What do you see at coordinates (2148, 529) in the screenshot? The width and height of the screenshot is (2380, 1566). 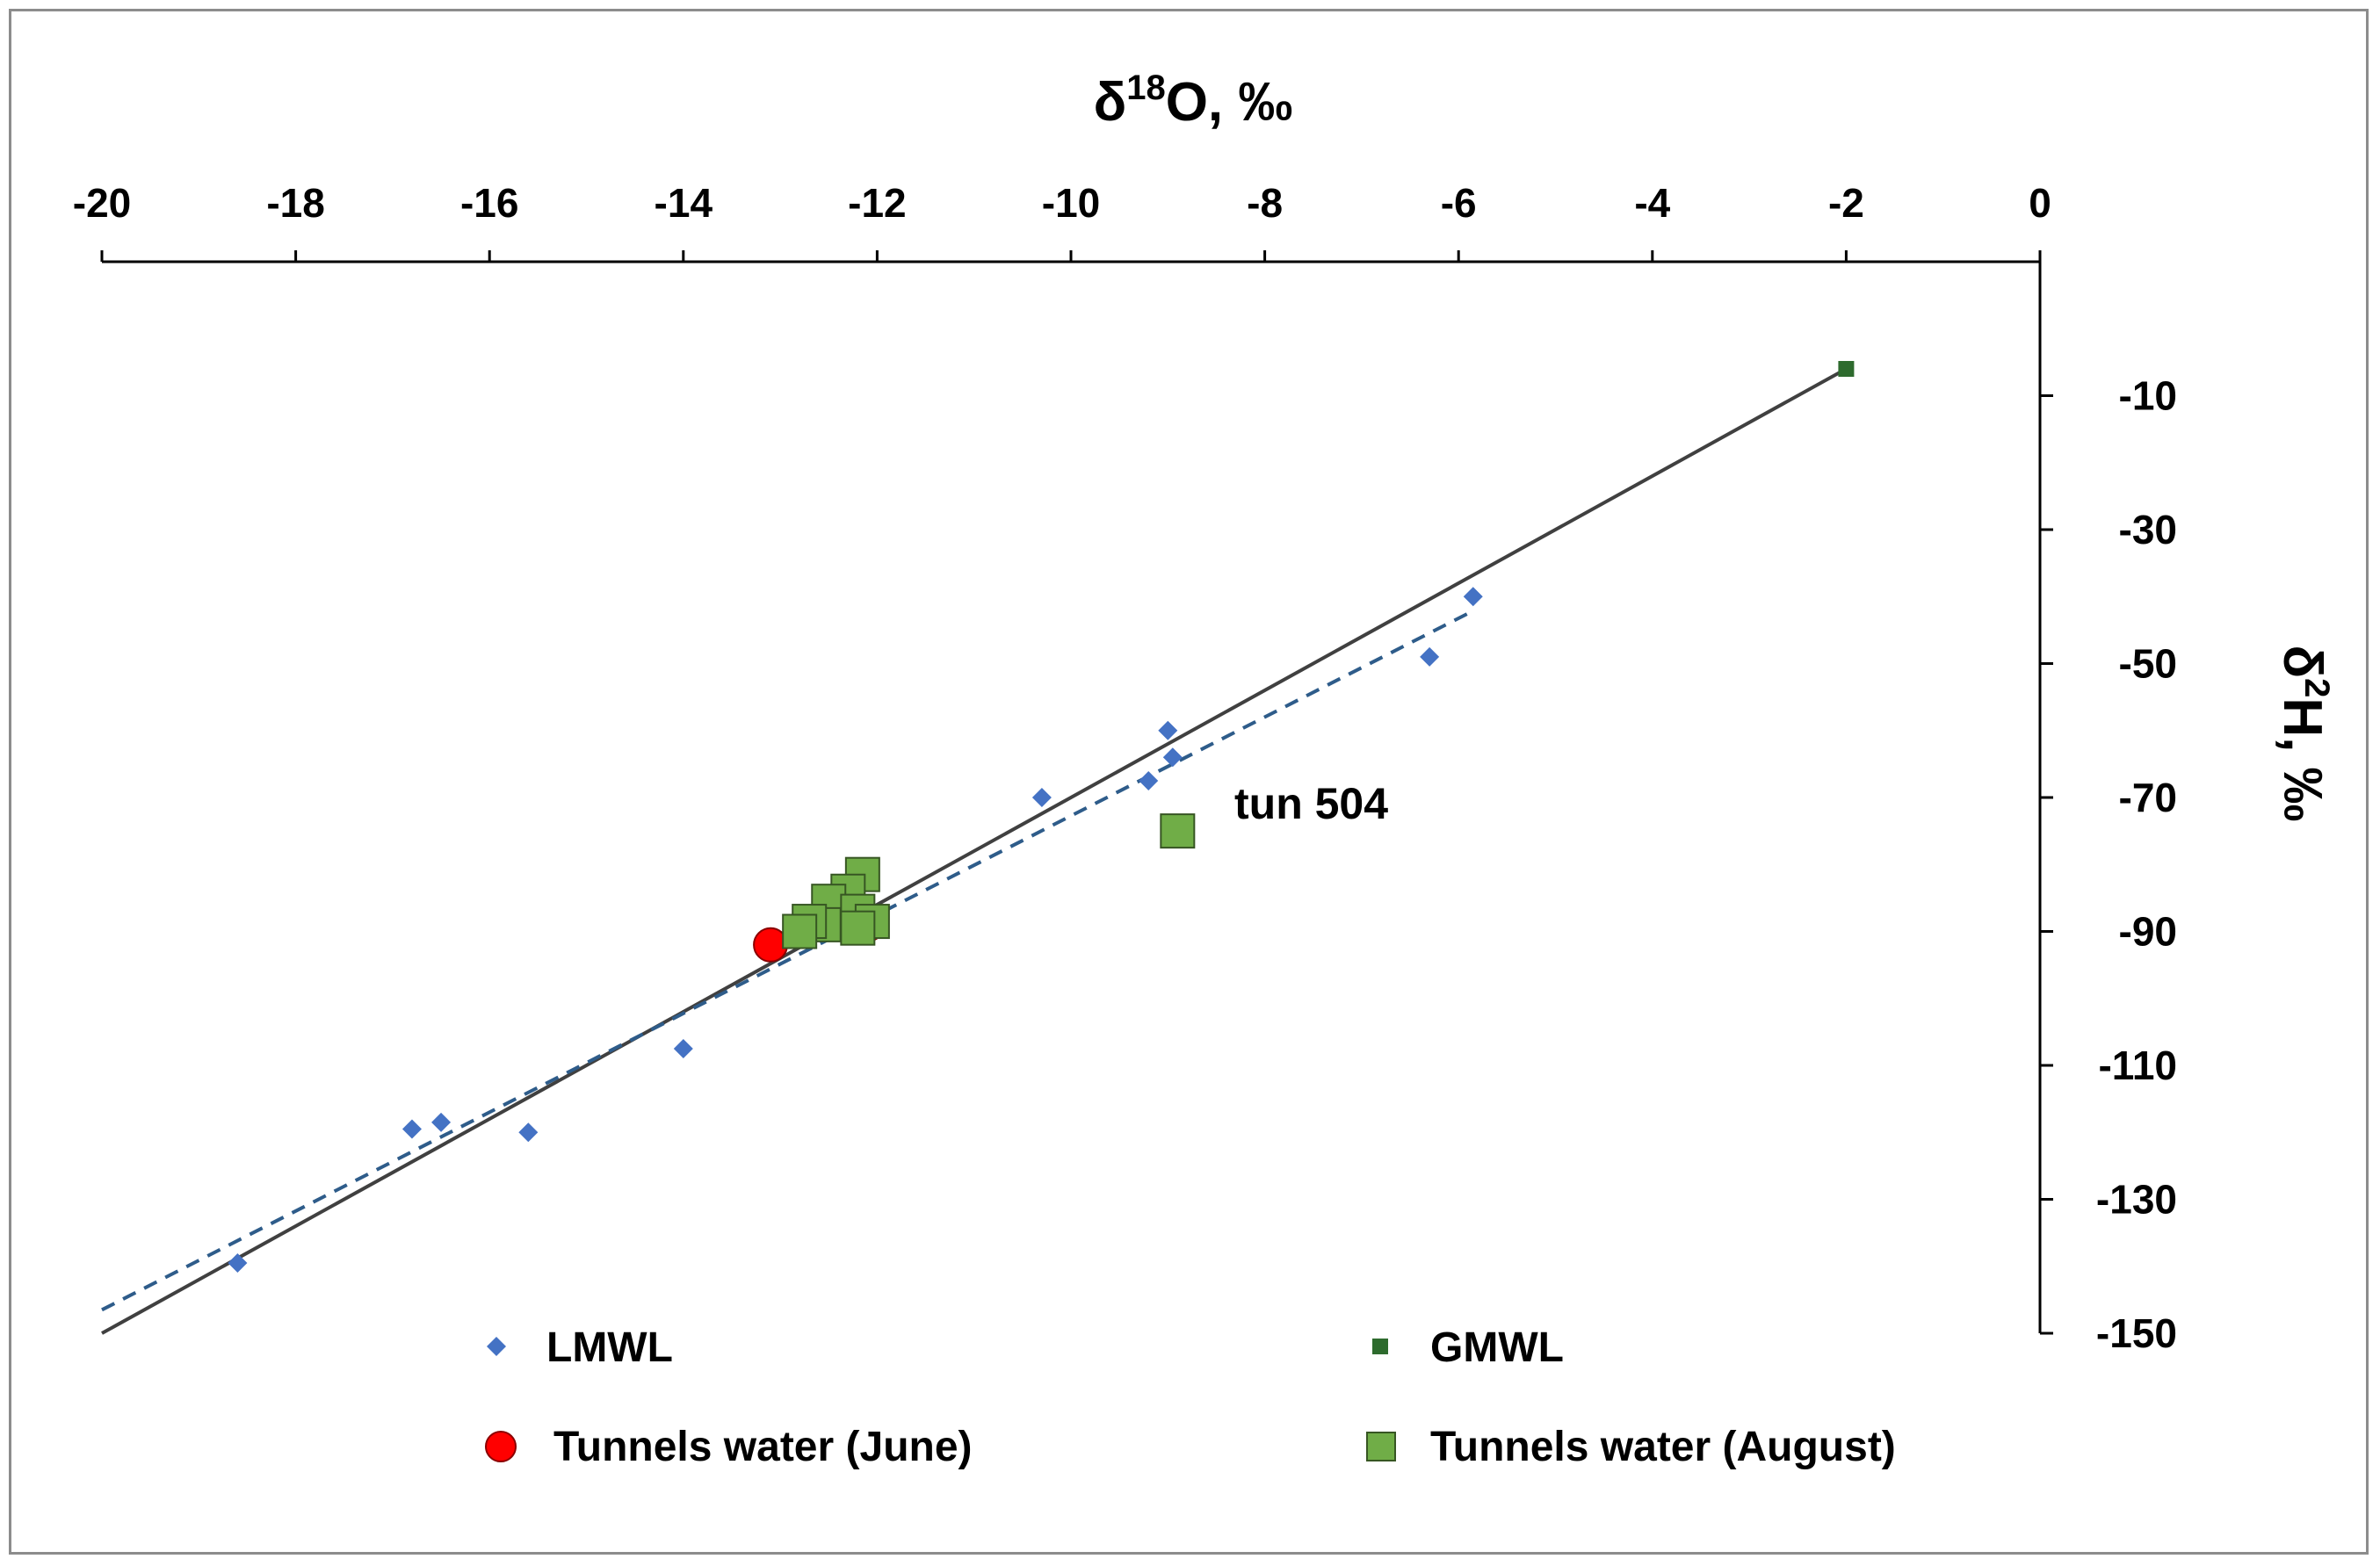 I see `y-tick-label: -30` at bounding box center [2148, 529].